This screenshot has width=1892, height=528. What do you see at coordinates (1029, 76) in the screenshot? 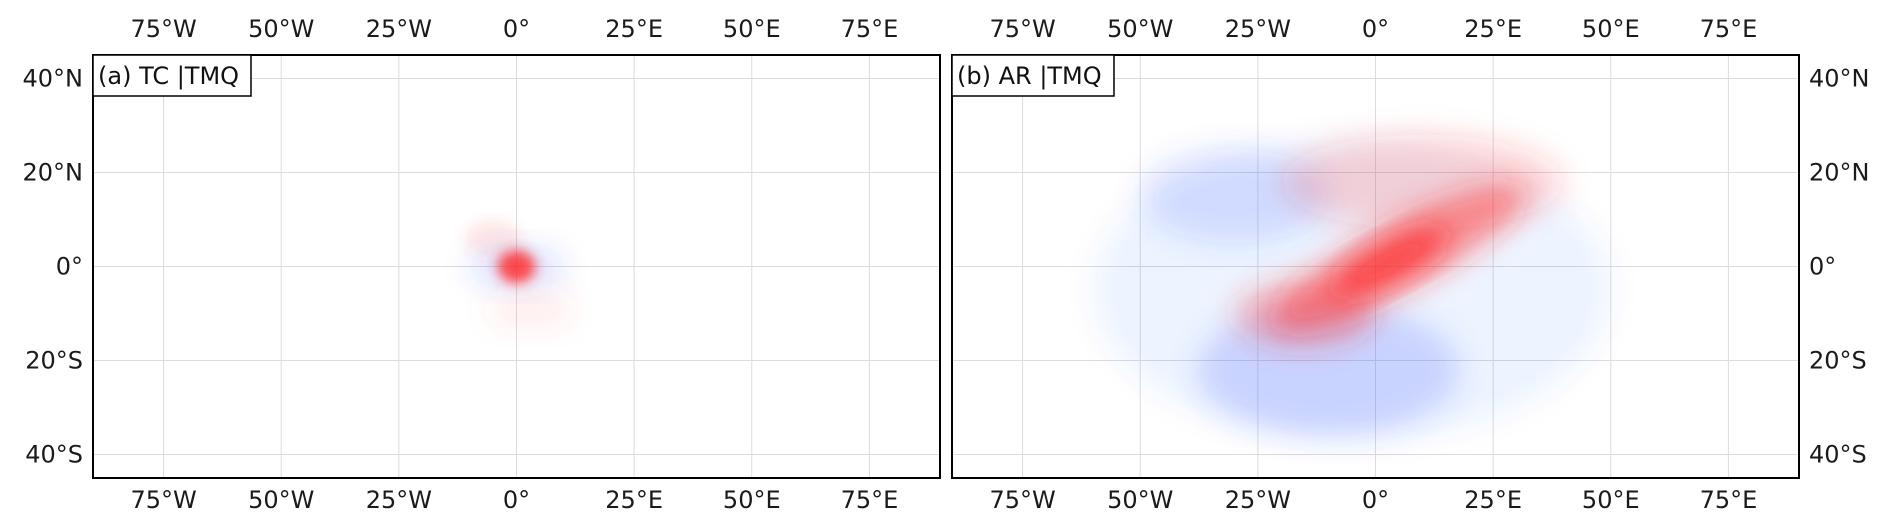
I see `panel-label: (b) AR |TMQ` at bounding box center [1029, 76].